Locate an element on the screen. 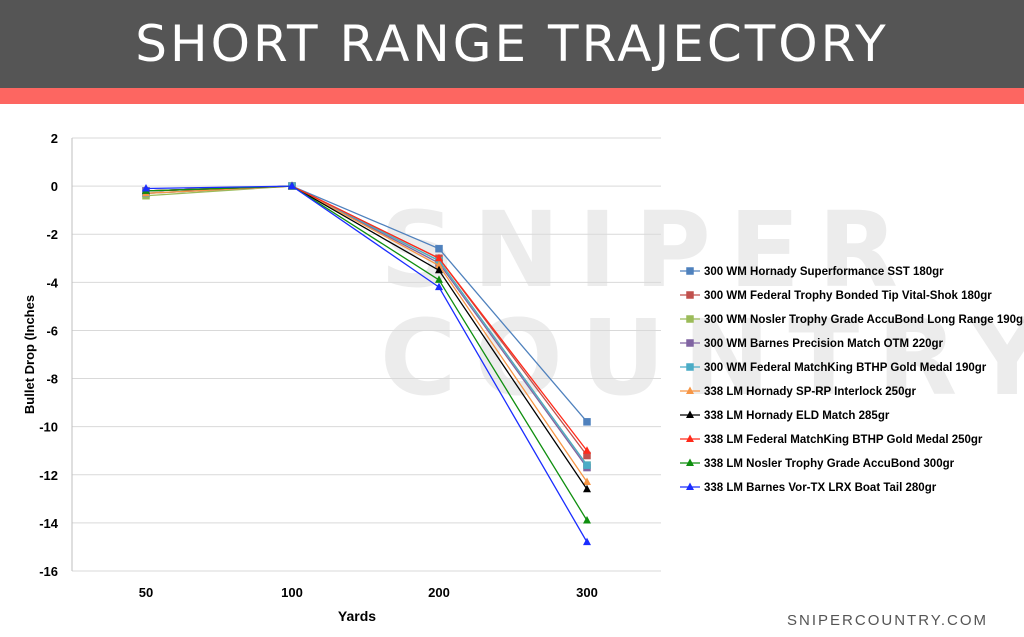  x-tick-label: 50 is located at coordinates (146, 592).